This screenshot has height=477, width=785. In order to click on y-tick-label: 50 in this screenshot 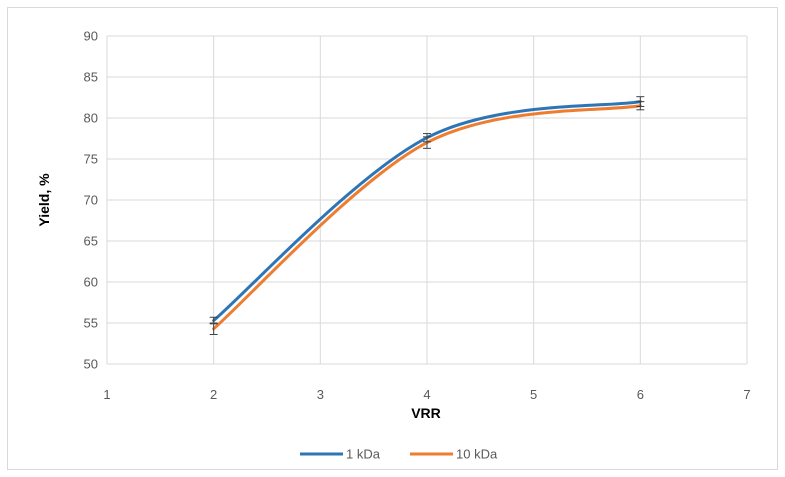, I will do `click(91, 364)`.